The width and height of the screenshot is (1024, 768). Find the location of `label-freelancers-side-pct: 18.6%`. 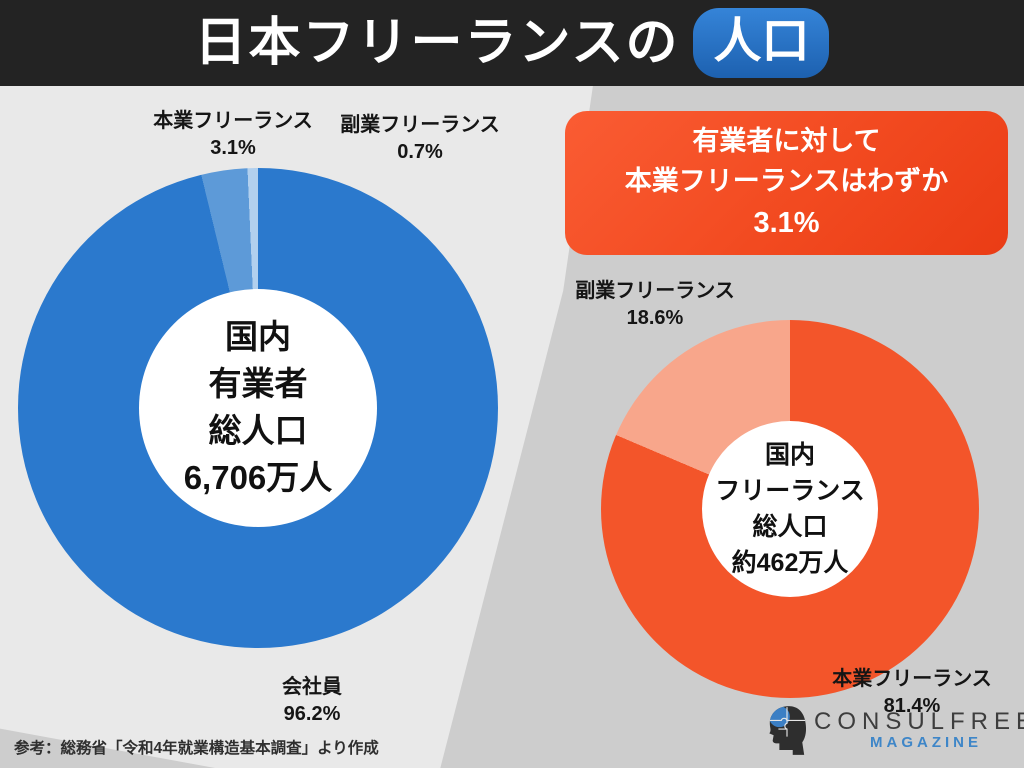

label-freelancers-side-pct: 18.6% is located at coordinates (655, 318).